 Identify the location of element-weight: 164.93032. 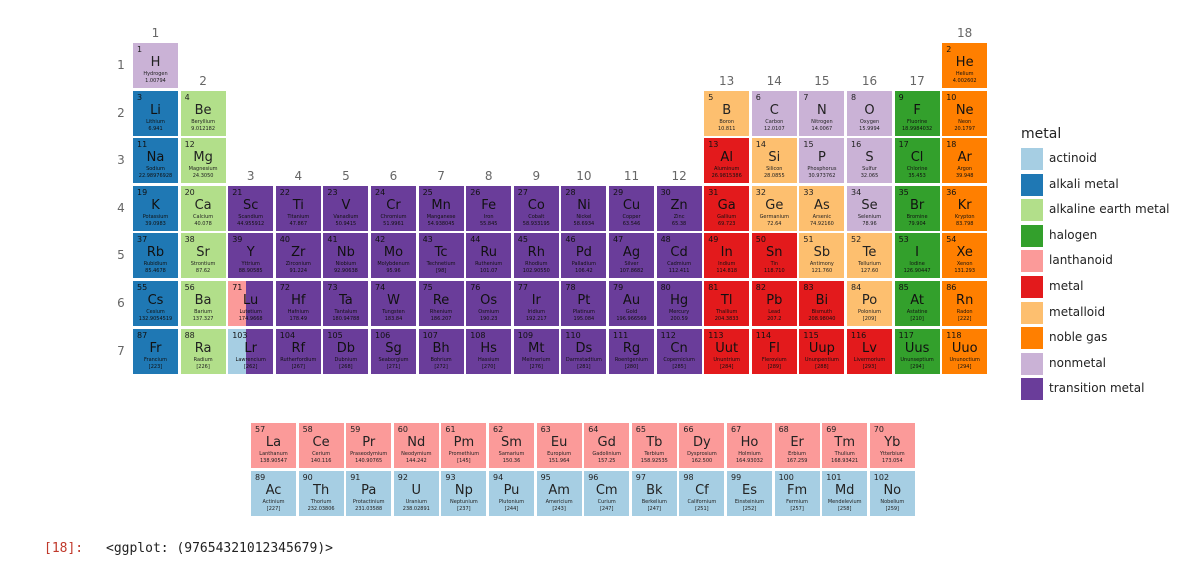
(749, 461).